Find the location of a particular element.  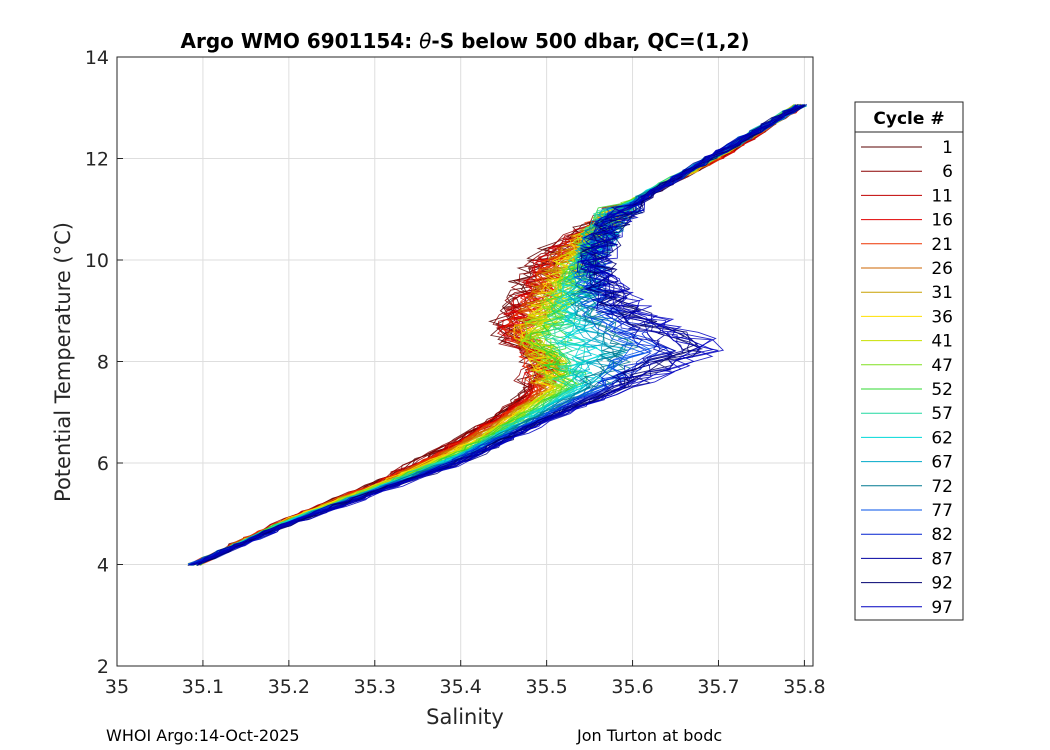

legend-box is located at coordinates (909, 361).